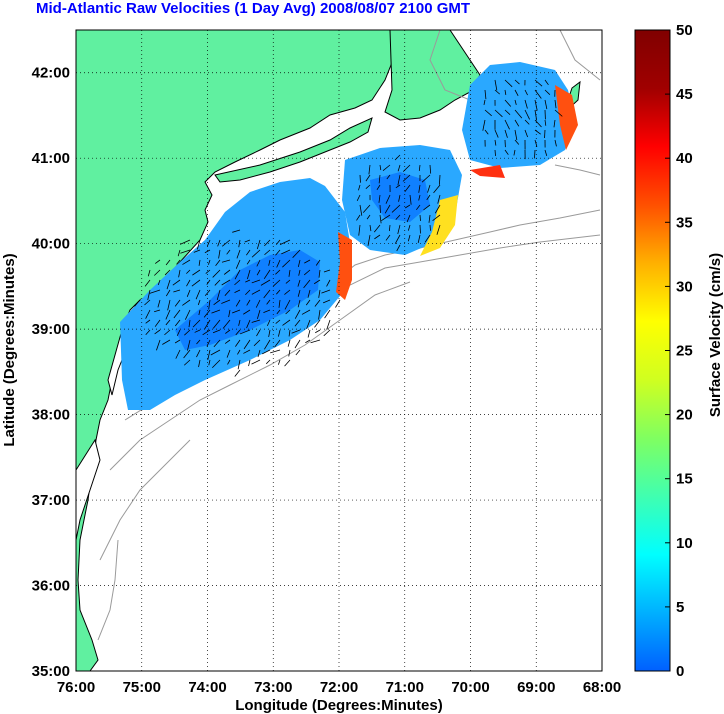 The width and height of the screenshot is (724, 714). What do you see at coordinates (470, 687) in the screenshot?
I see `x-tick-label: 70:00` at bounding box center [470, 687].